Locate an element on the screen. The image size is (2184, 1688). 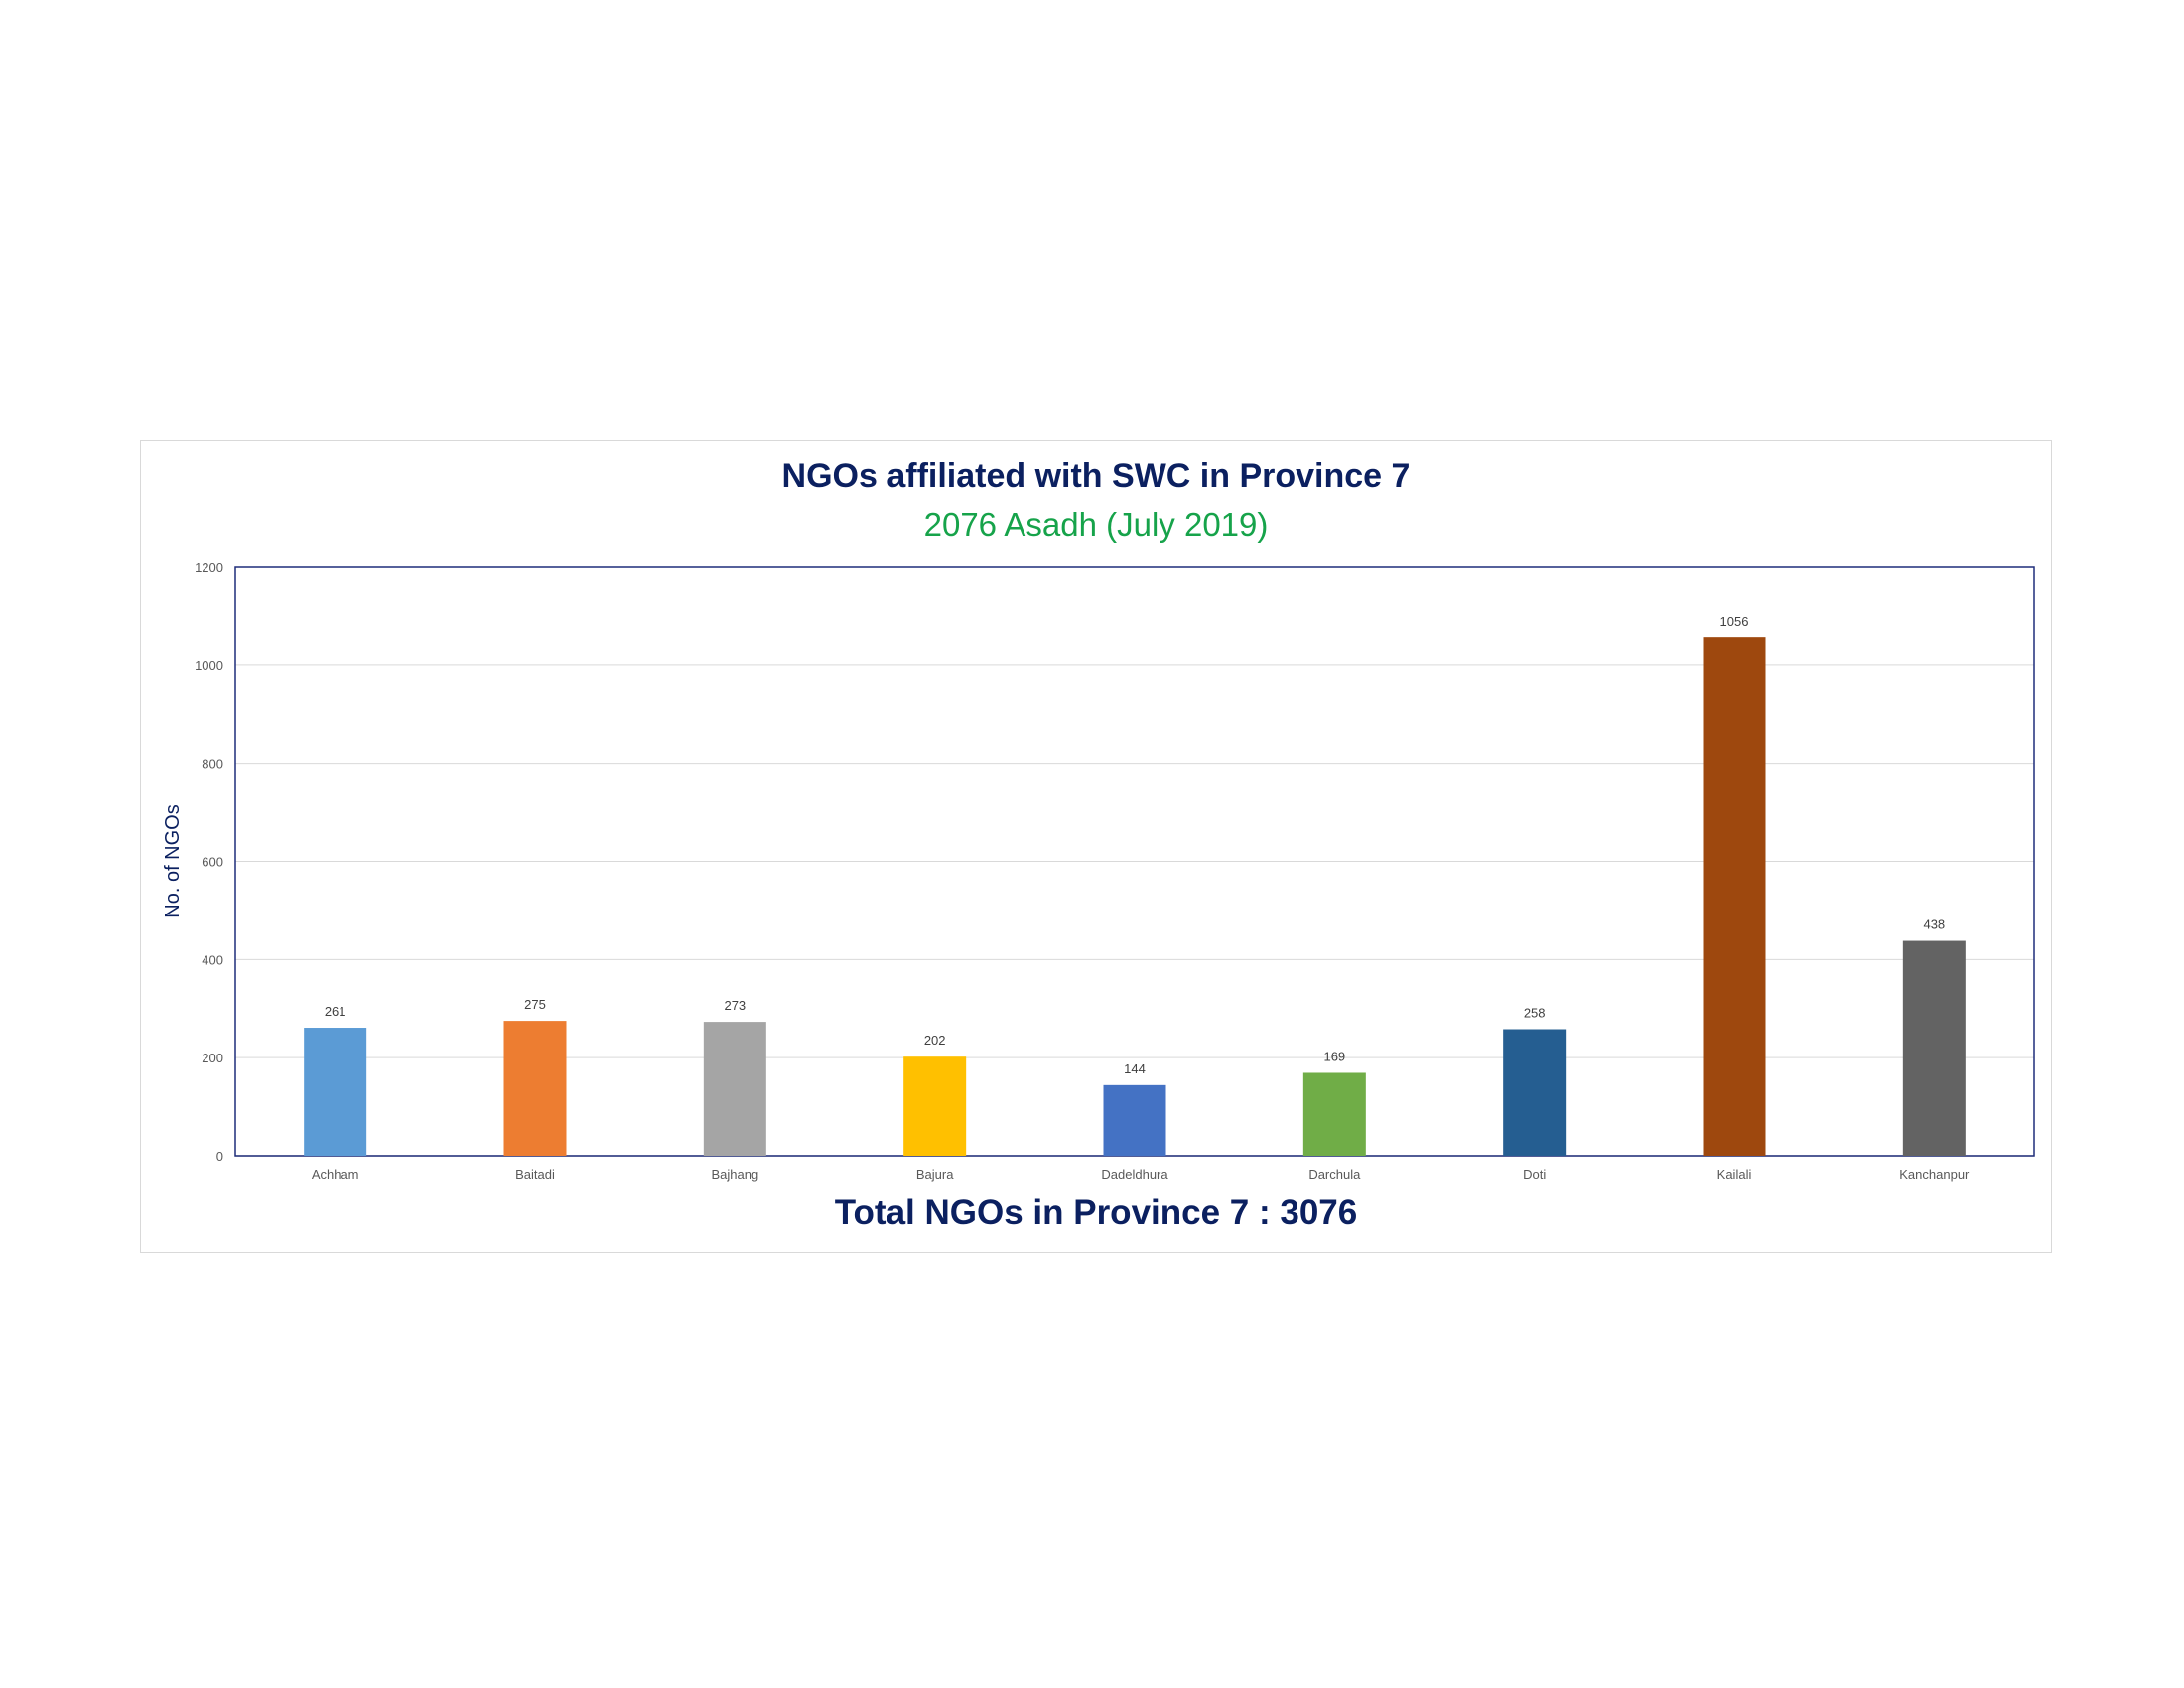
data-label-bajura: 202 is located at coordinates (935, 1040).